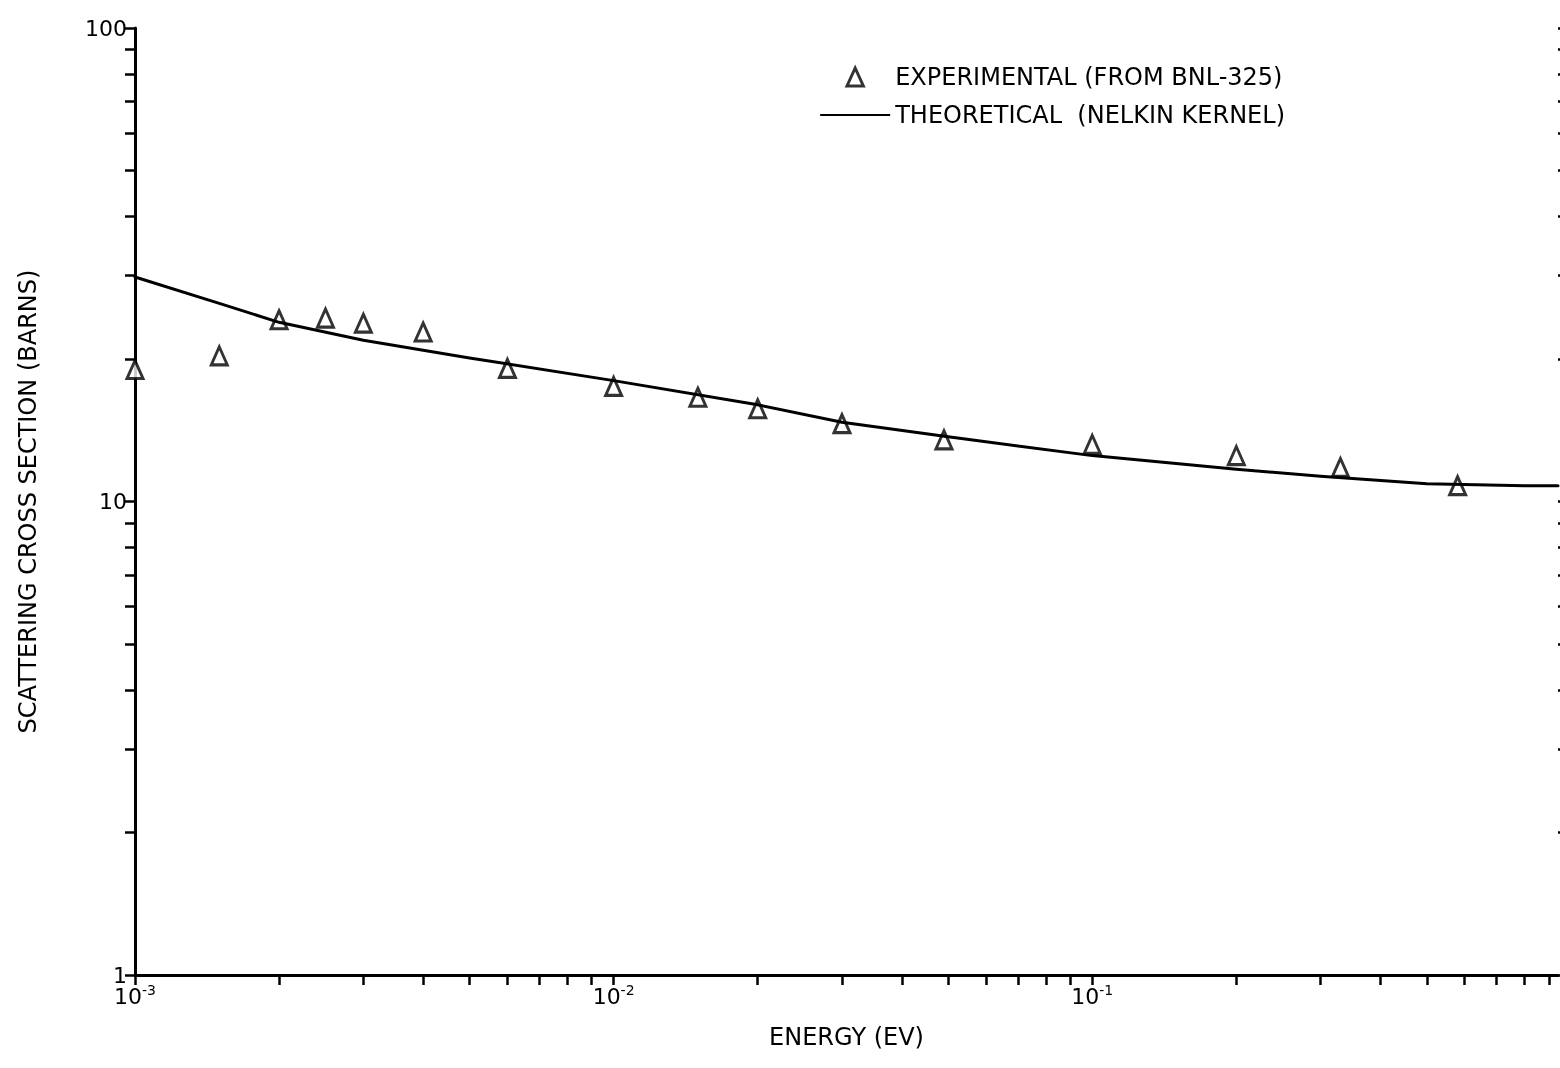 This screenshot has width=1560, height=1068. I want to click on y-tick-label: 1, so click(120, 975).